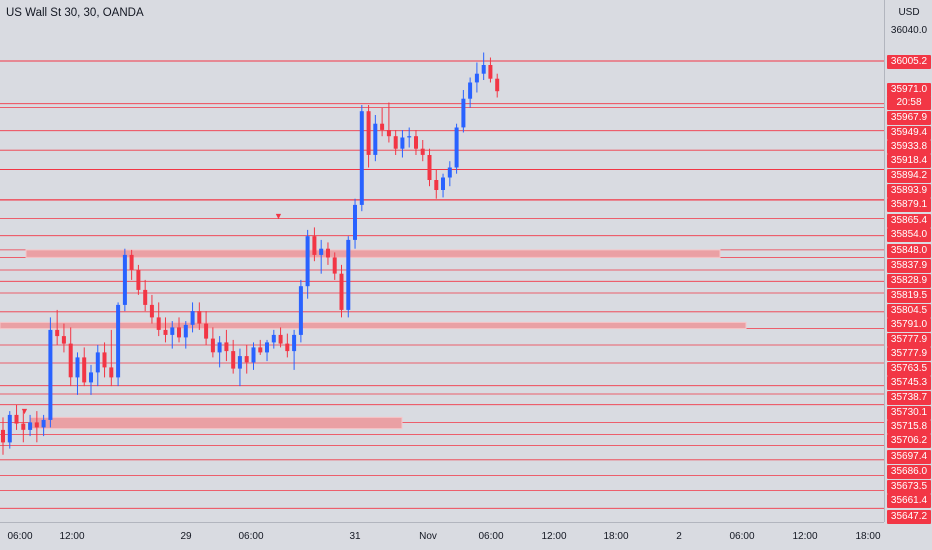 The width and height of the screenshot is (932, 550). I want to click on price-label: 35738.7, so click(909, 398).